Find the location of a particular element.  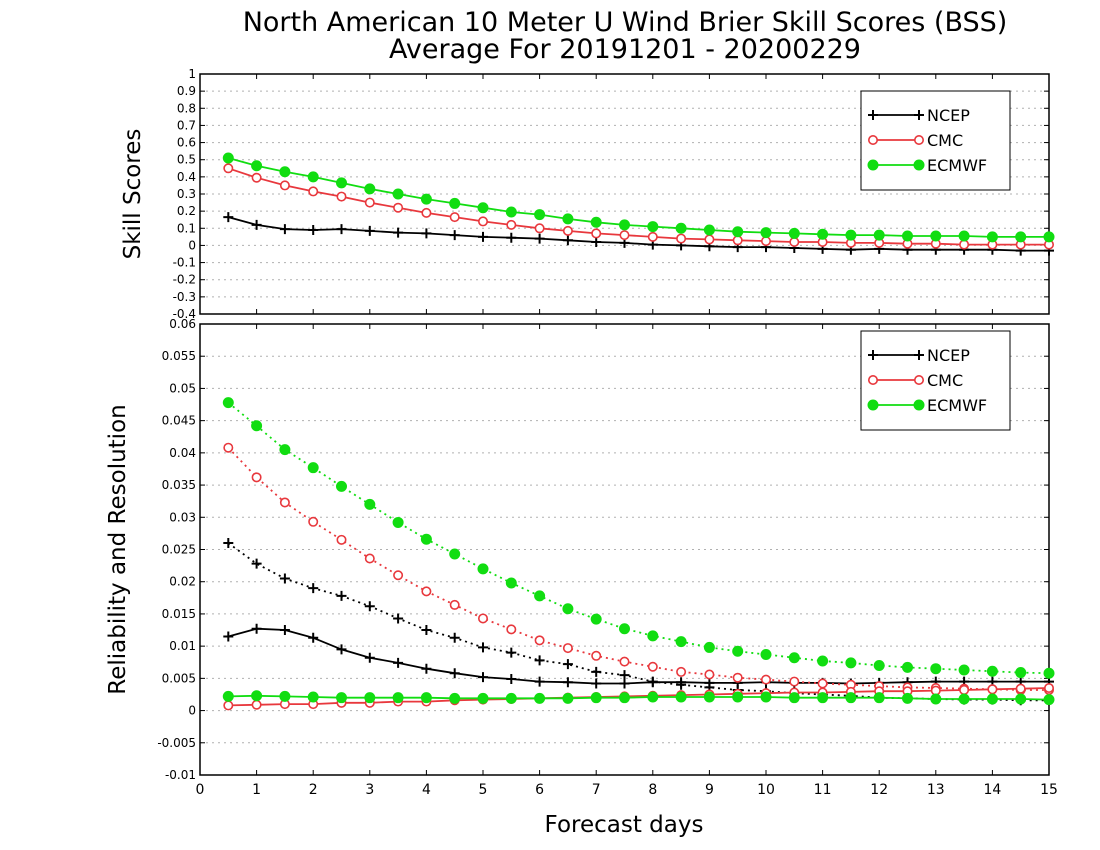

legend-label-ncep: NCEP is located at coordinates (948, 355).